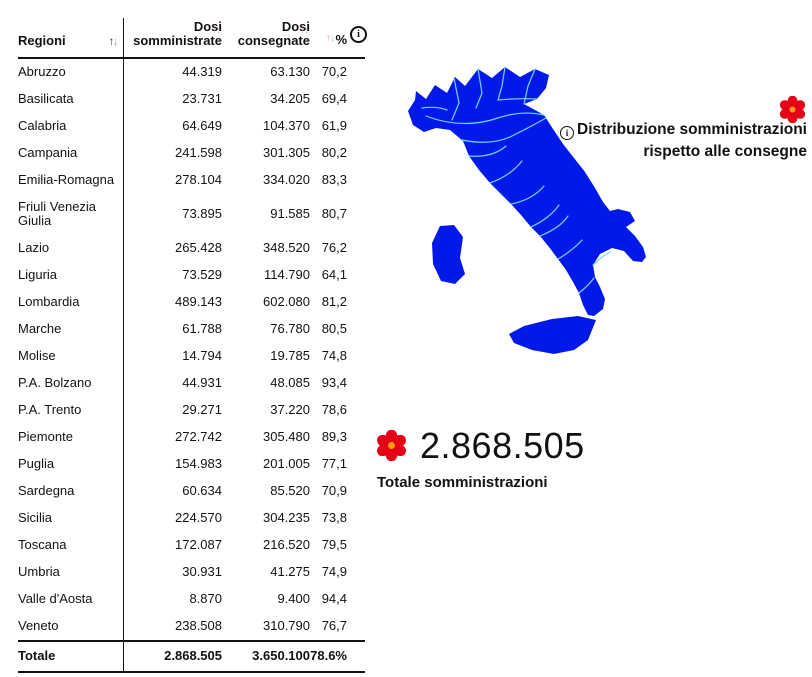  I want to click on doses-delivered: 348.520, so click(286, 247).